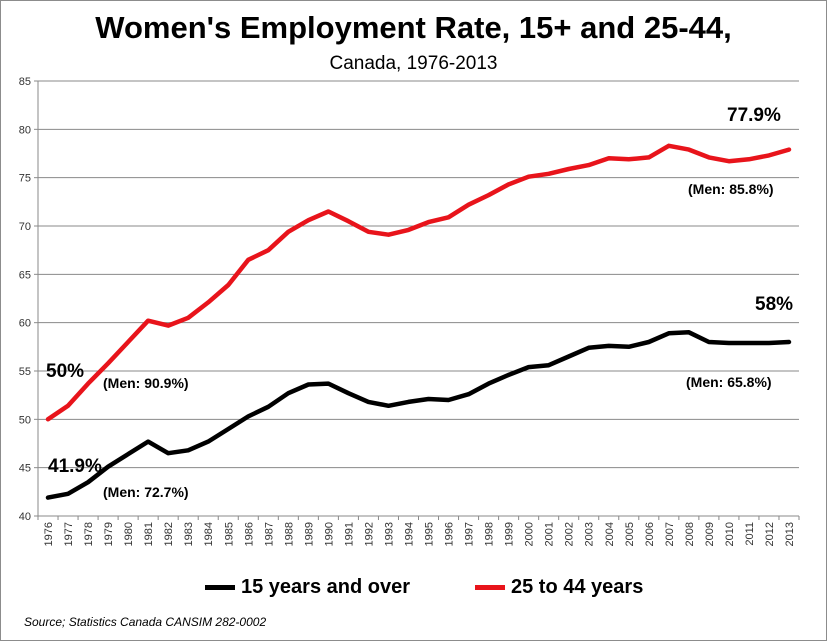 The image size is (827, 641). Describe the element at coordinates (25, 372) in the screenshot. I see `y-tick-label: 55` at that location.